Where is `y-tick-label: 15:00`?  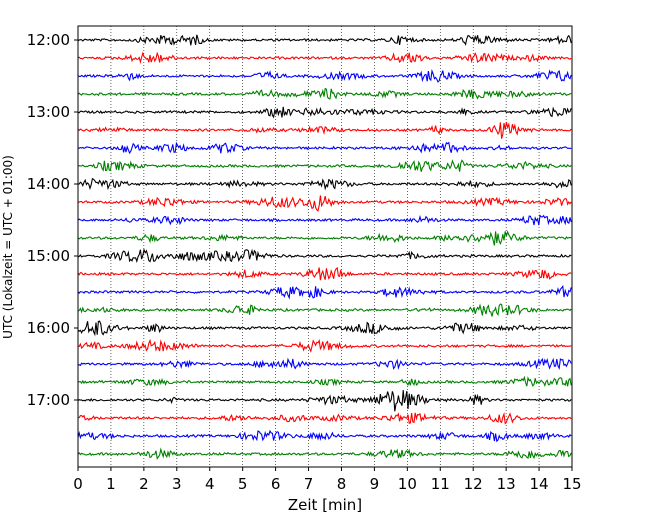 y-tick-label: 15:00 is located at coordinates (48, 256).